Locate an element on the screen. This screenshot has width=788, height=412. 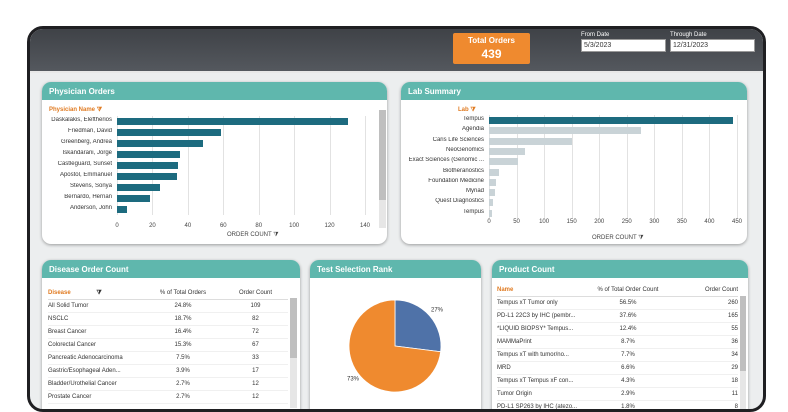
x-tick-label: 300 is located at coordinates (654, 222).